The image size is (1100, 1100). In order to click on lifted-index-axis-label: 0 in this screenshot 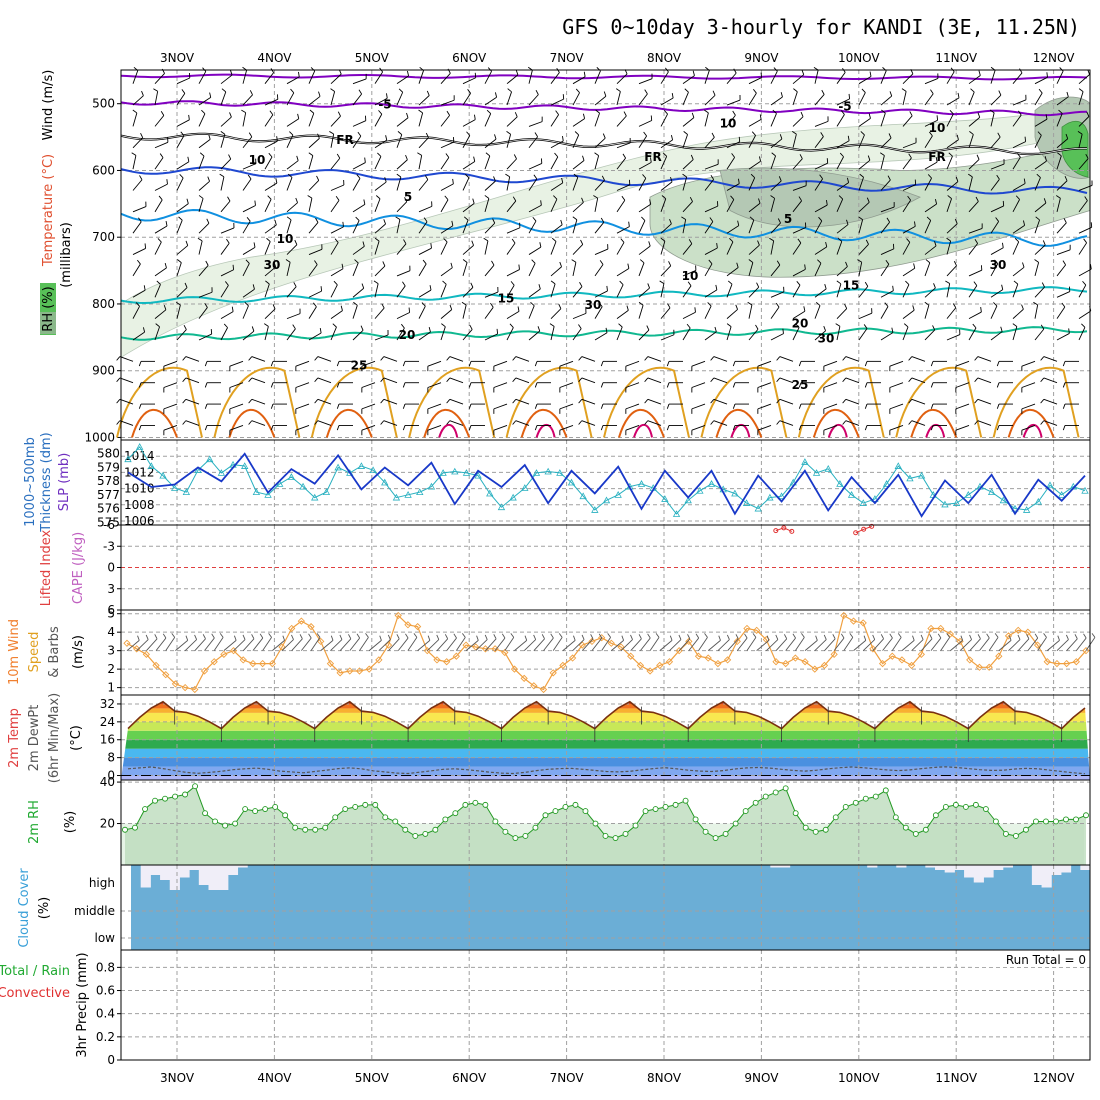, I will do `click(111, 568)`.